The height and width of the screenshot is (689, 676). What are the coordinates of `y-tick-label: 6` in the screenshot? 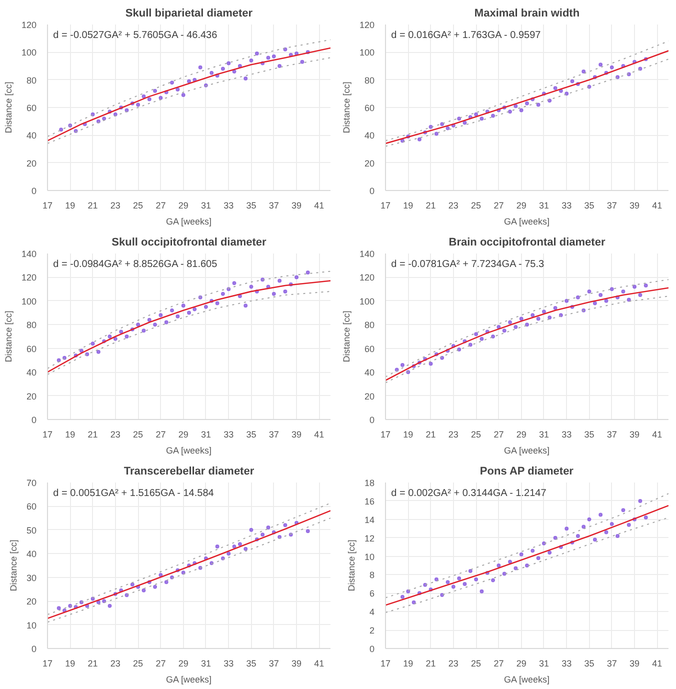 It's located at (372, 593).